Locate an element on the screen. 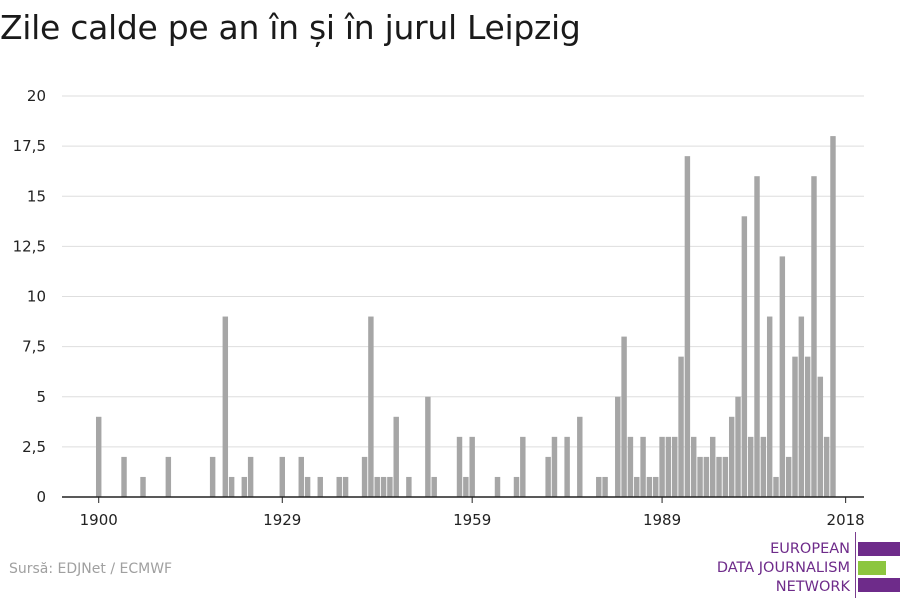 The height and width of the screenshot is (600, 900). logo-bar-middle is located at coordinates (872, 568).